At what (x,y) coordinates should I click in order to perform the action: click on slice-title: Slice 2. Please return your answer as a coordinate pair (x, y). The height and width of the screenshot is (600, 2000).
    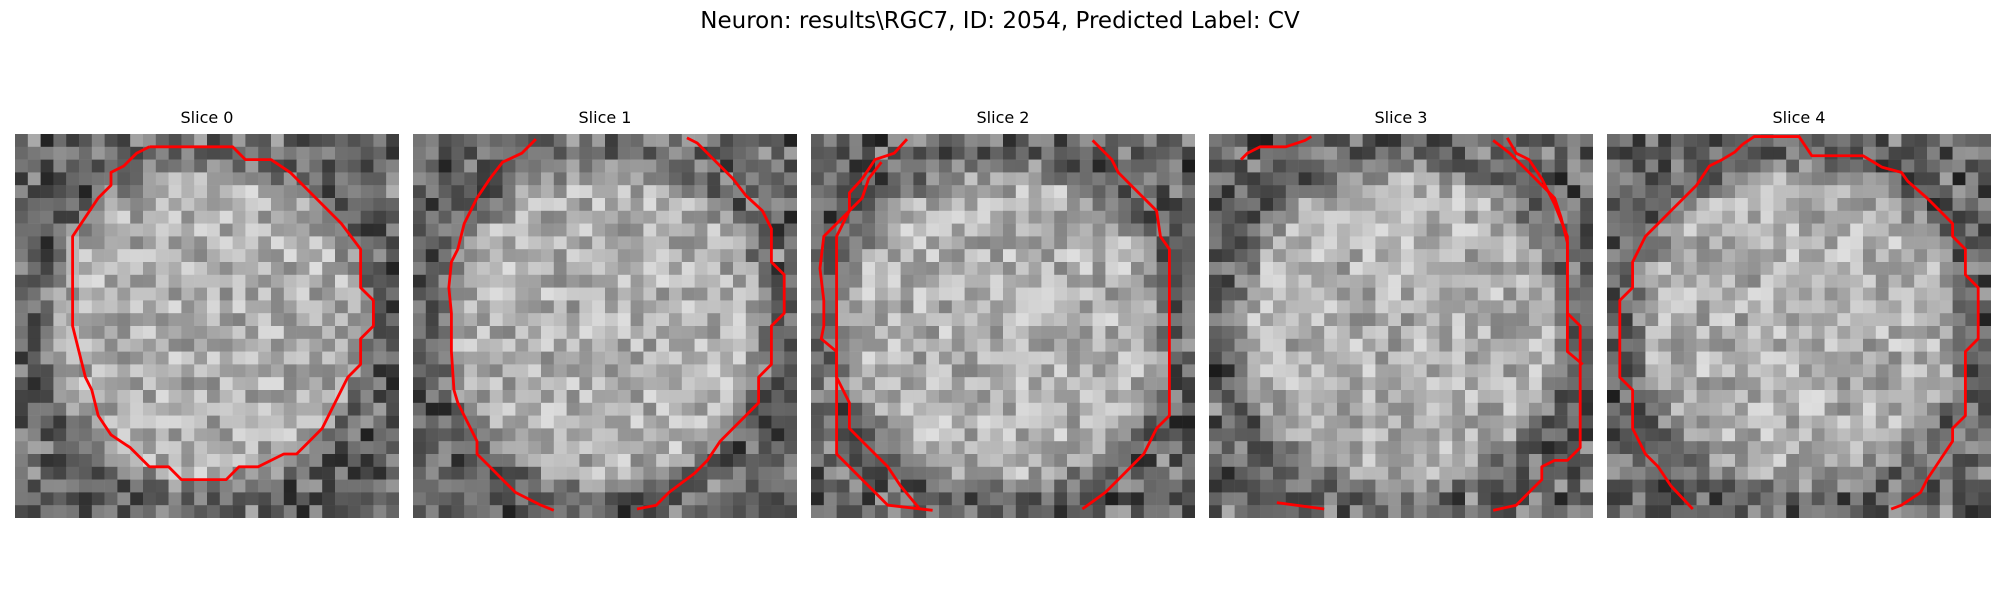
    Looking at the image, I should click on (1003, 117).